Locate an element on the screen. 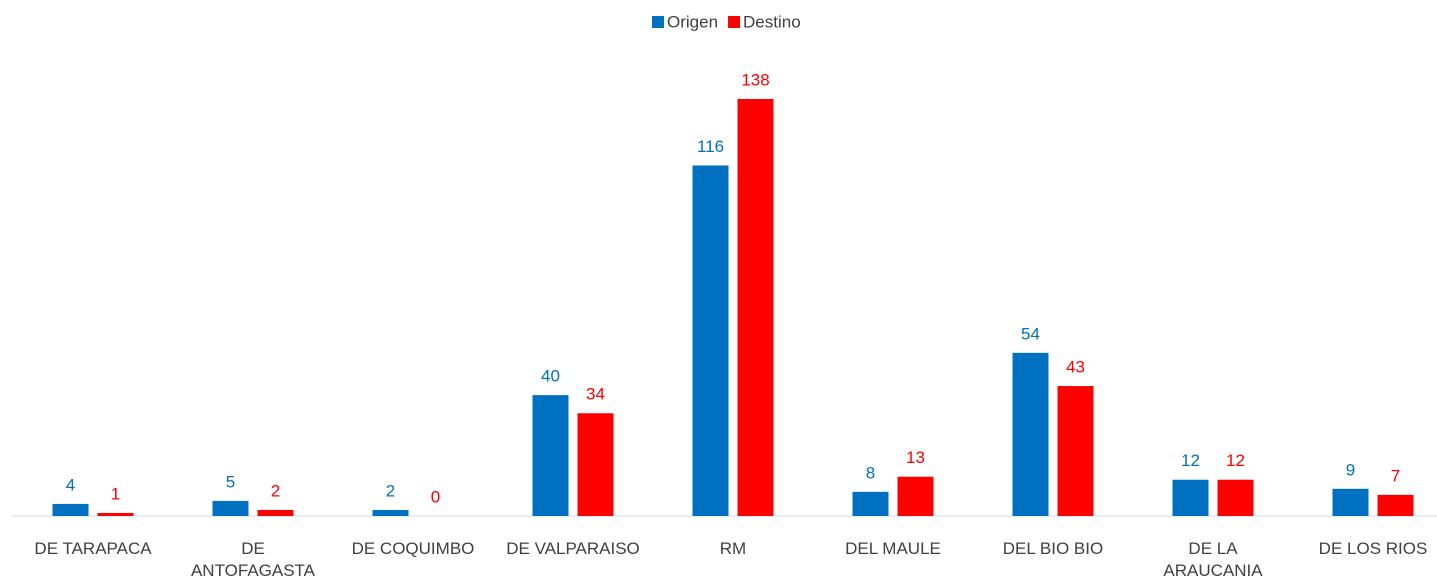 Image resolution: width=1437 pixels, height=586 pixels. x-tick-label: DEL BIO BIO is located at coordinates (1053, 548).